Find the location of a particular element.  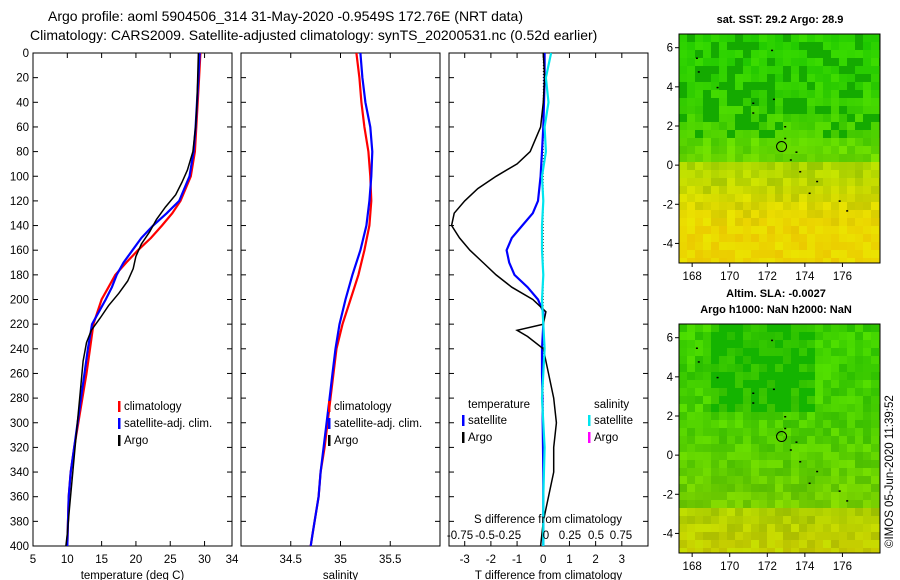

y-tick-label: 220 is located at coordinates (19, 325).